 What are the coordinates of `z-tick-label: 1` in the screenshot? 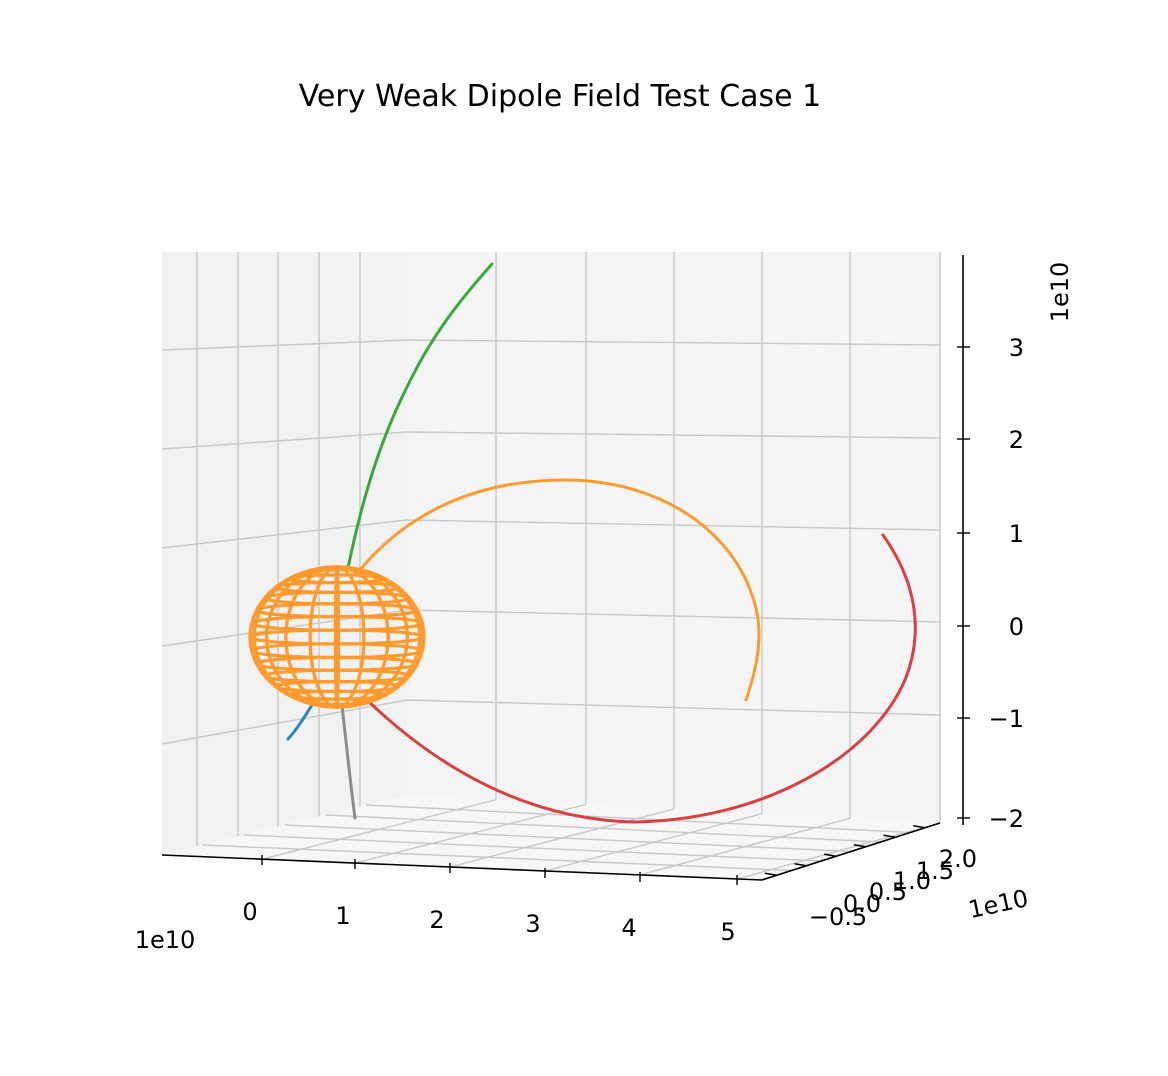 It's located at (1016, 534).